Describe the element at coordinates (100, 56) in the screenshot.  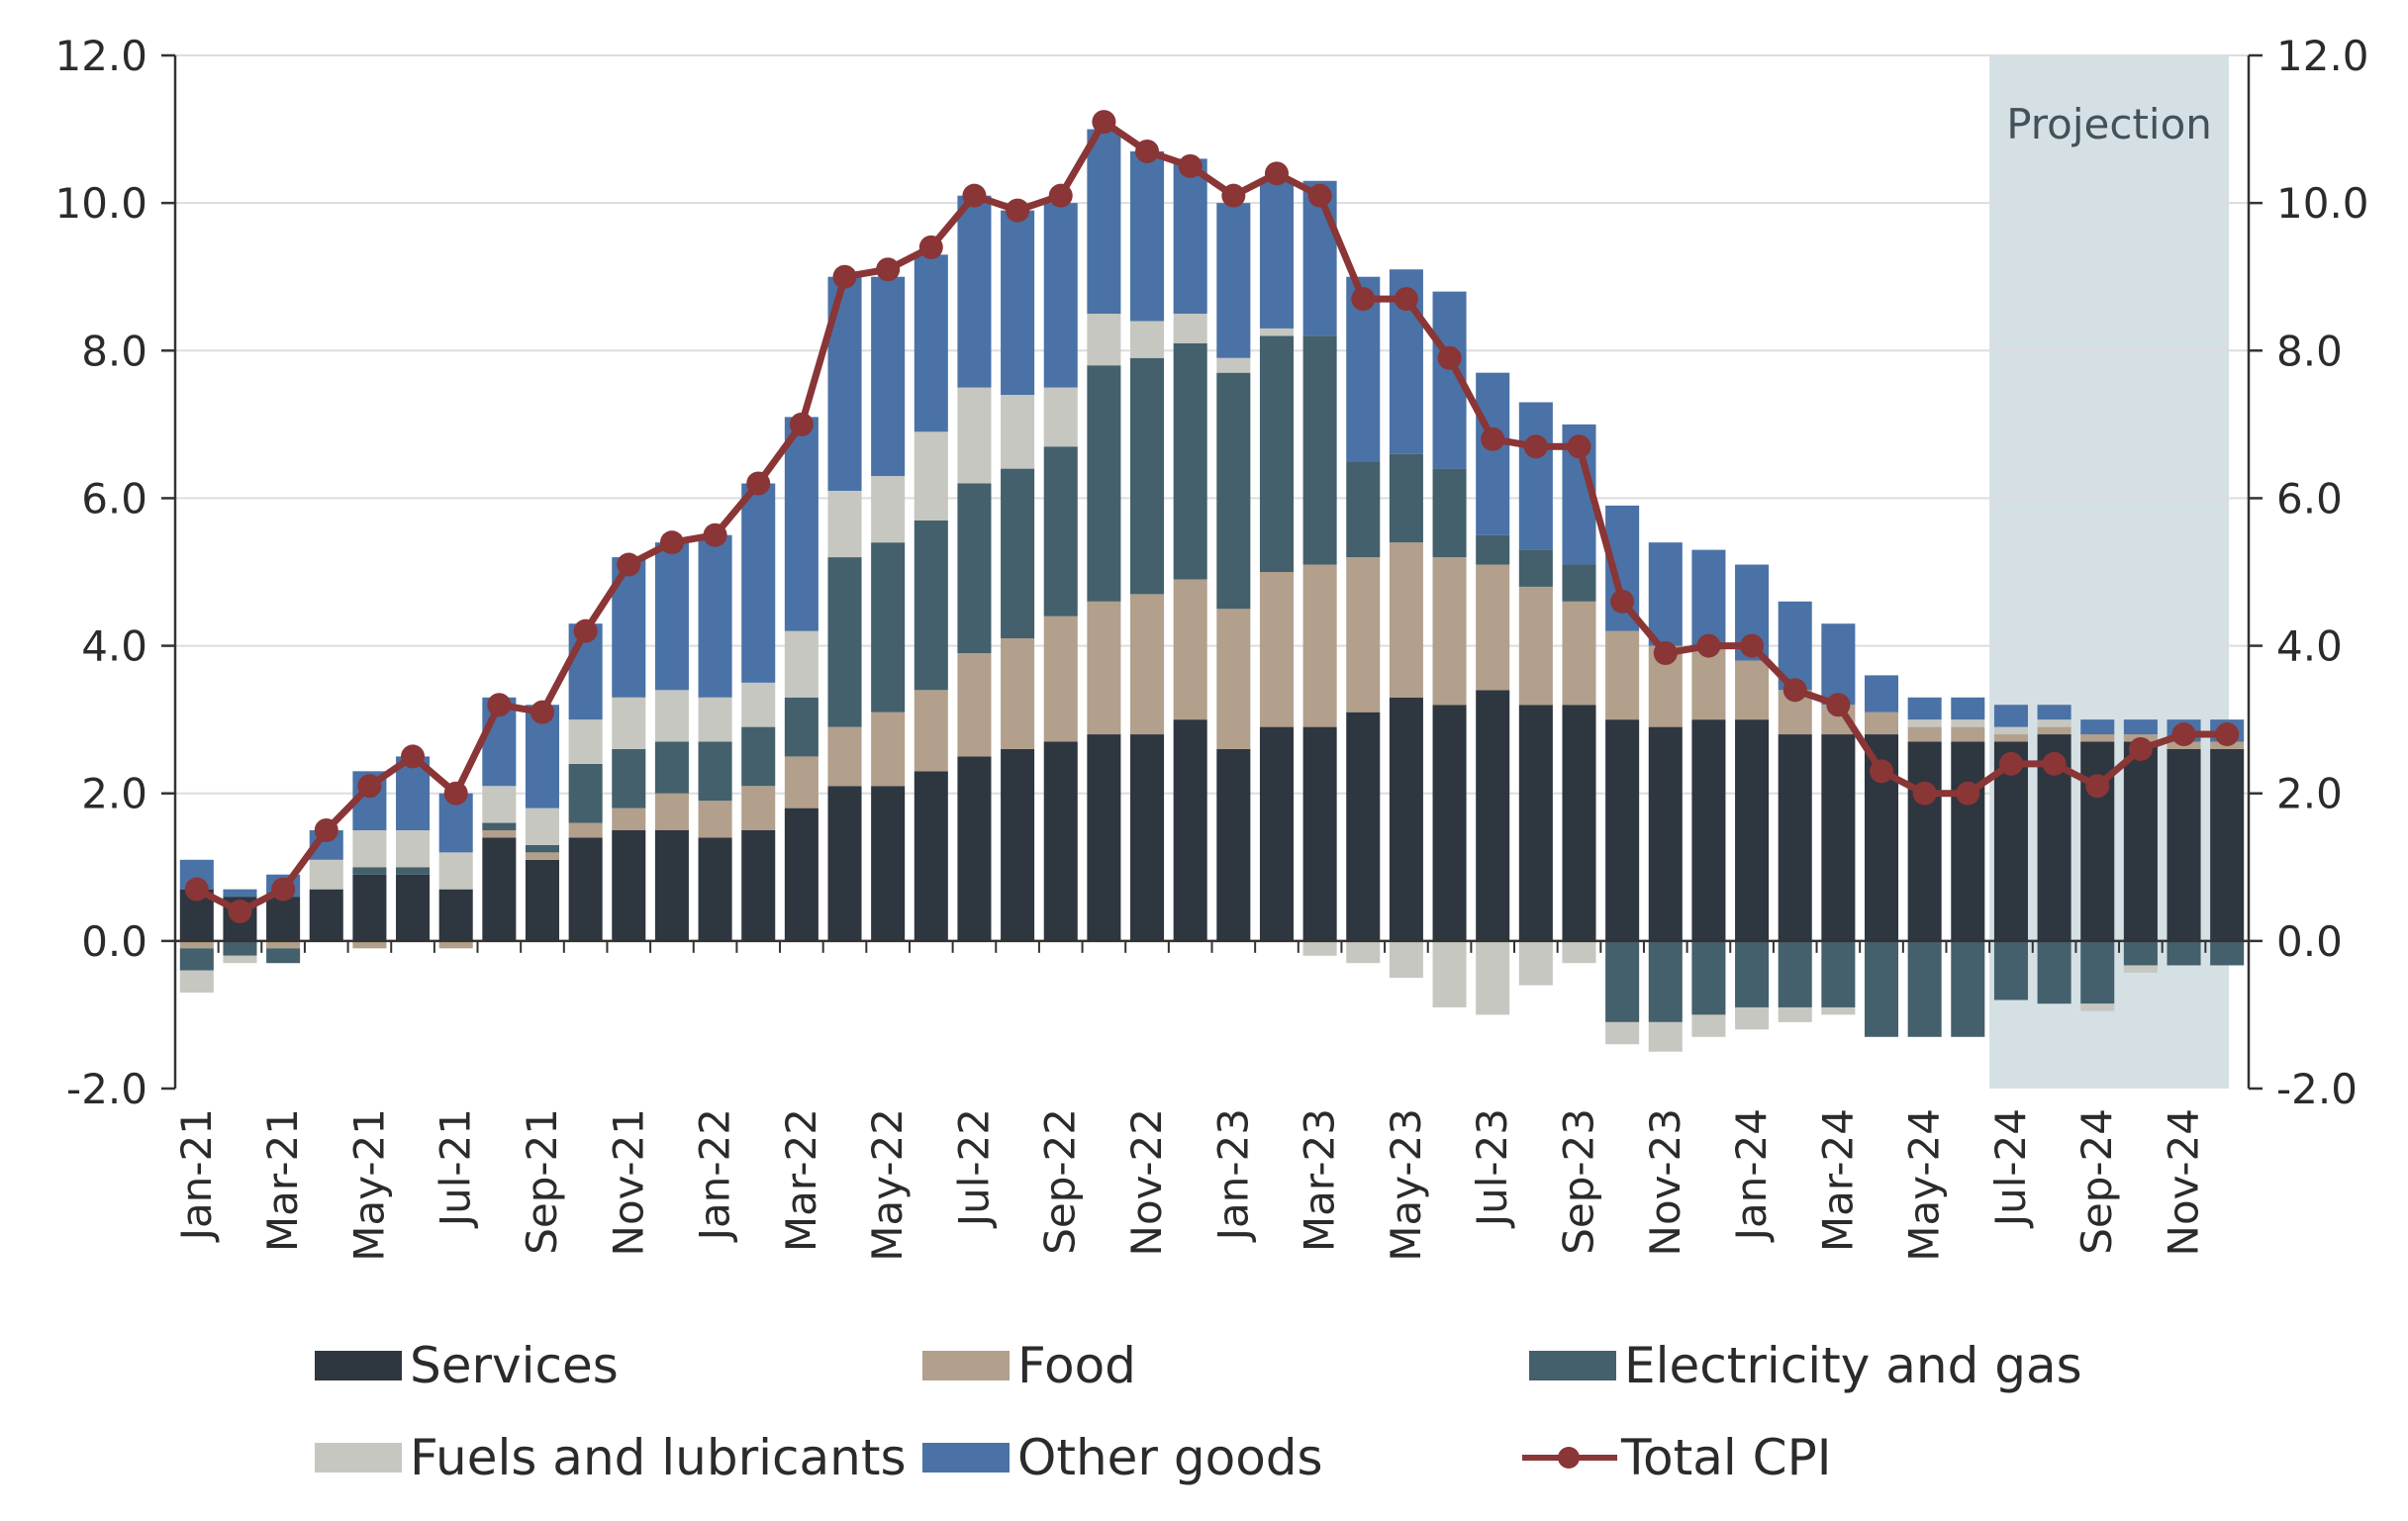
I see `y-tick-label-left: 12.0` at that location.